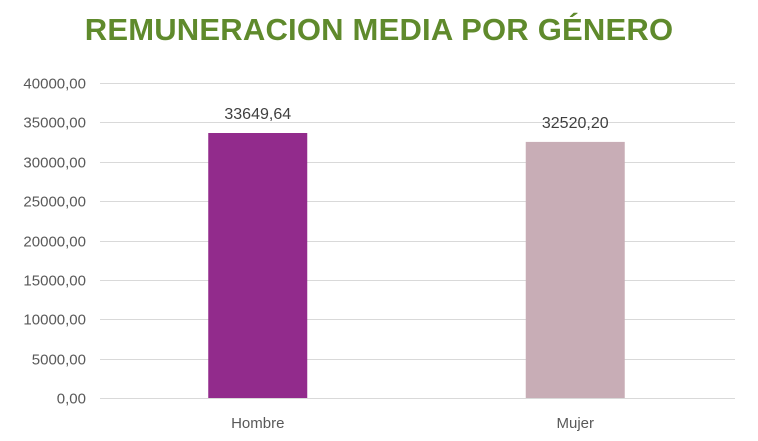 This screenshot has width=758, height=441. What do you see at coordinates (54, 163) in the screenshot?
I see `y-tick-label: 30000,00` at bounding box center [54, 163].